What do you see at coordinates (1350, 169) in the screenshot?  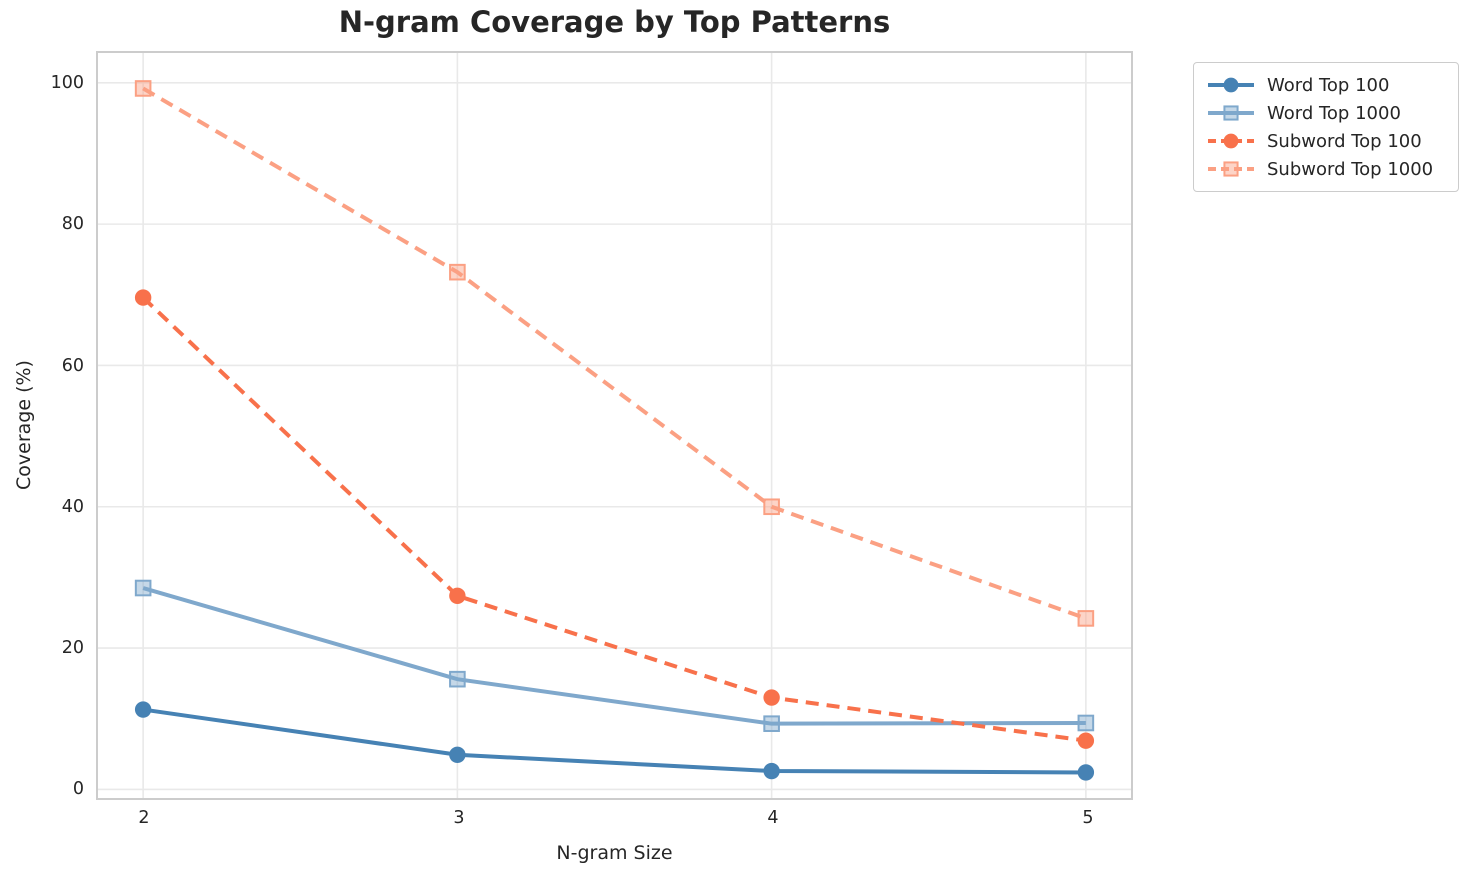 I see `legend-item-label: Subword Top 1000` at bounding box center [1350, 169].